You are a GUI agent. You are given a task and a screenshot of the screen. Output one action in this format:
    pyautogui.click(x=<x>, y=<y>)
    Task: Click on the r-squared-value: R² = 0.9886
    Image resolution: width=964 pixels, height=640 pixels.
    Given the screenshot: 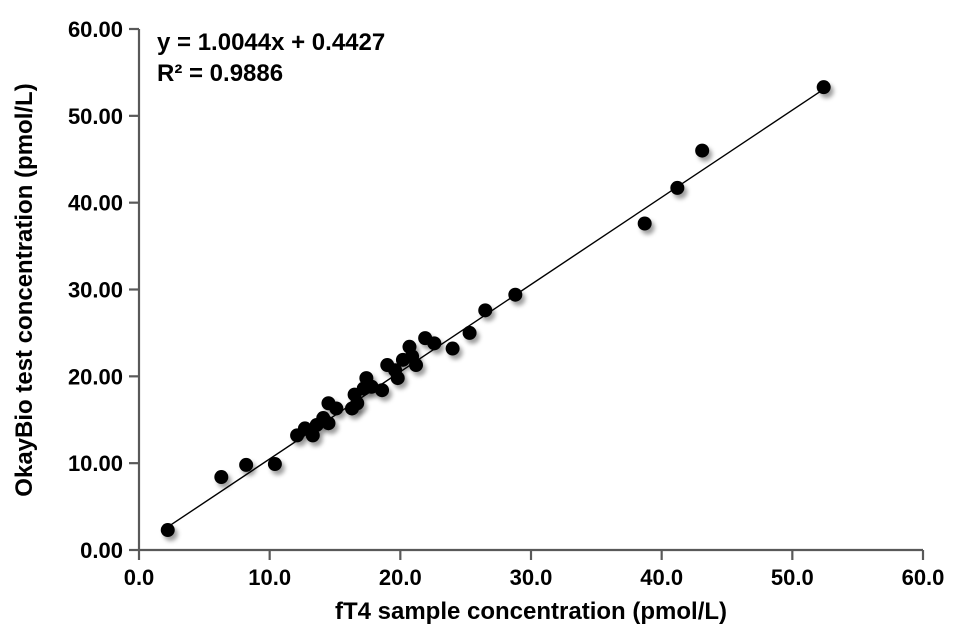 What is the action you would take?
    pyautogui.click(x=220, y=73)
    